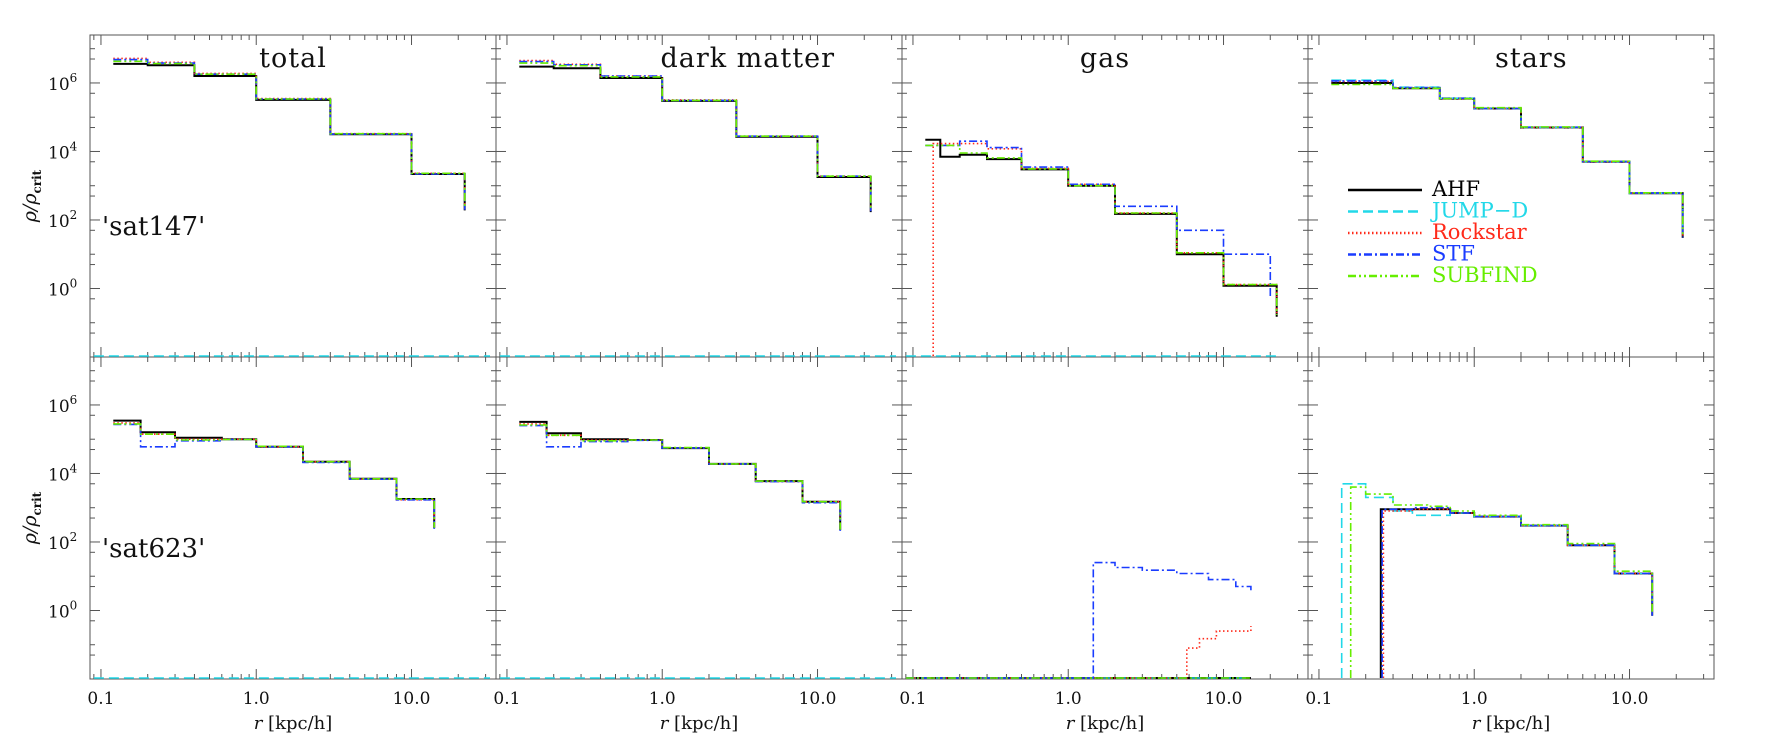 This screenshot has height=736, width=1785. What do you see at coordinates (747, 58) in the screenshot?
I see `column-title: dark matter` at bounding box center [747, 58].